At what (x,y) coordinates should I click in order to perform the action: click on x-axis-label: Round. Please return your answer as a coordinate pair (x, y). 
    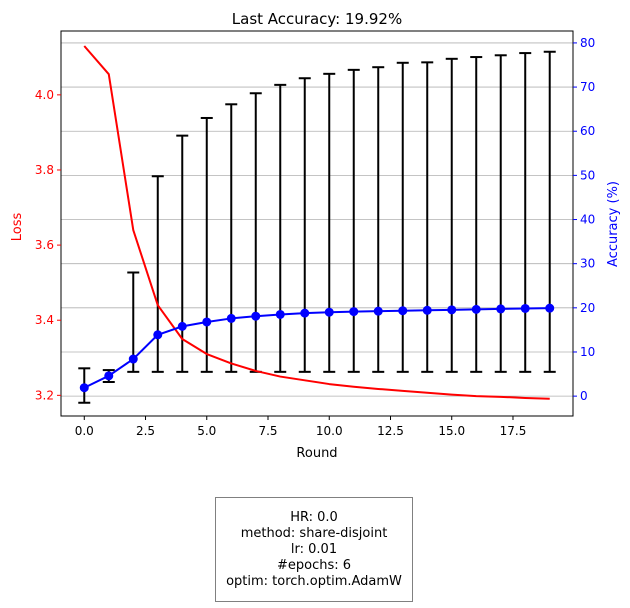
    Looking at the image, I should click on (316, 453).